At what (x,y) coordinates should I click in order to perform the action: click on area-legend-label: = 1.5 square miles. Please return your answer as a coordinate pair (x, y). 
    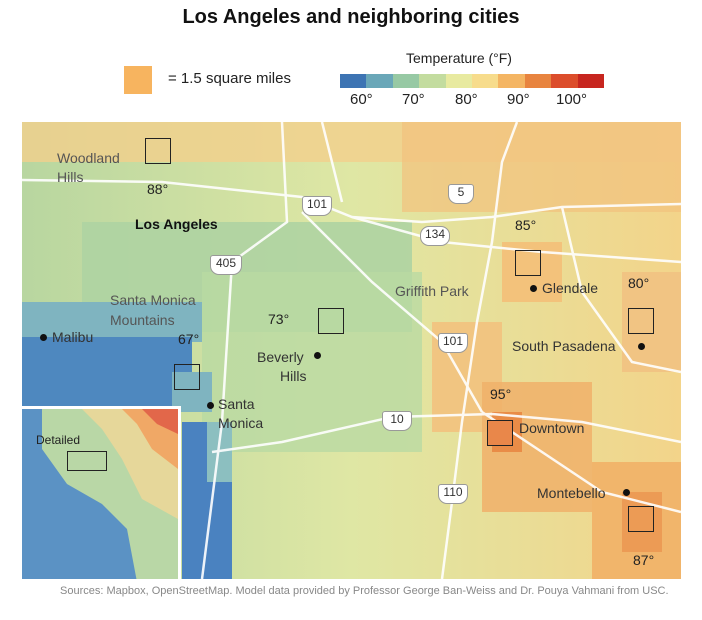
    Looking at the image, I should click on (229, 78).